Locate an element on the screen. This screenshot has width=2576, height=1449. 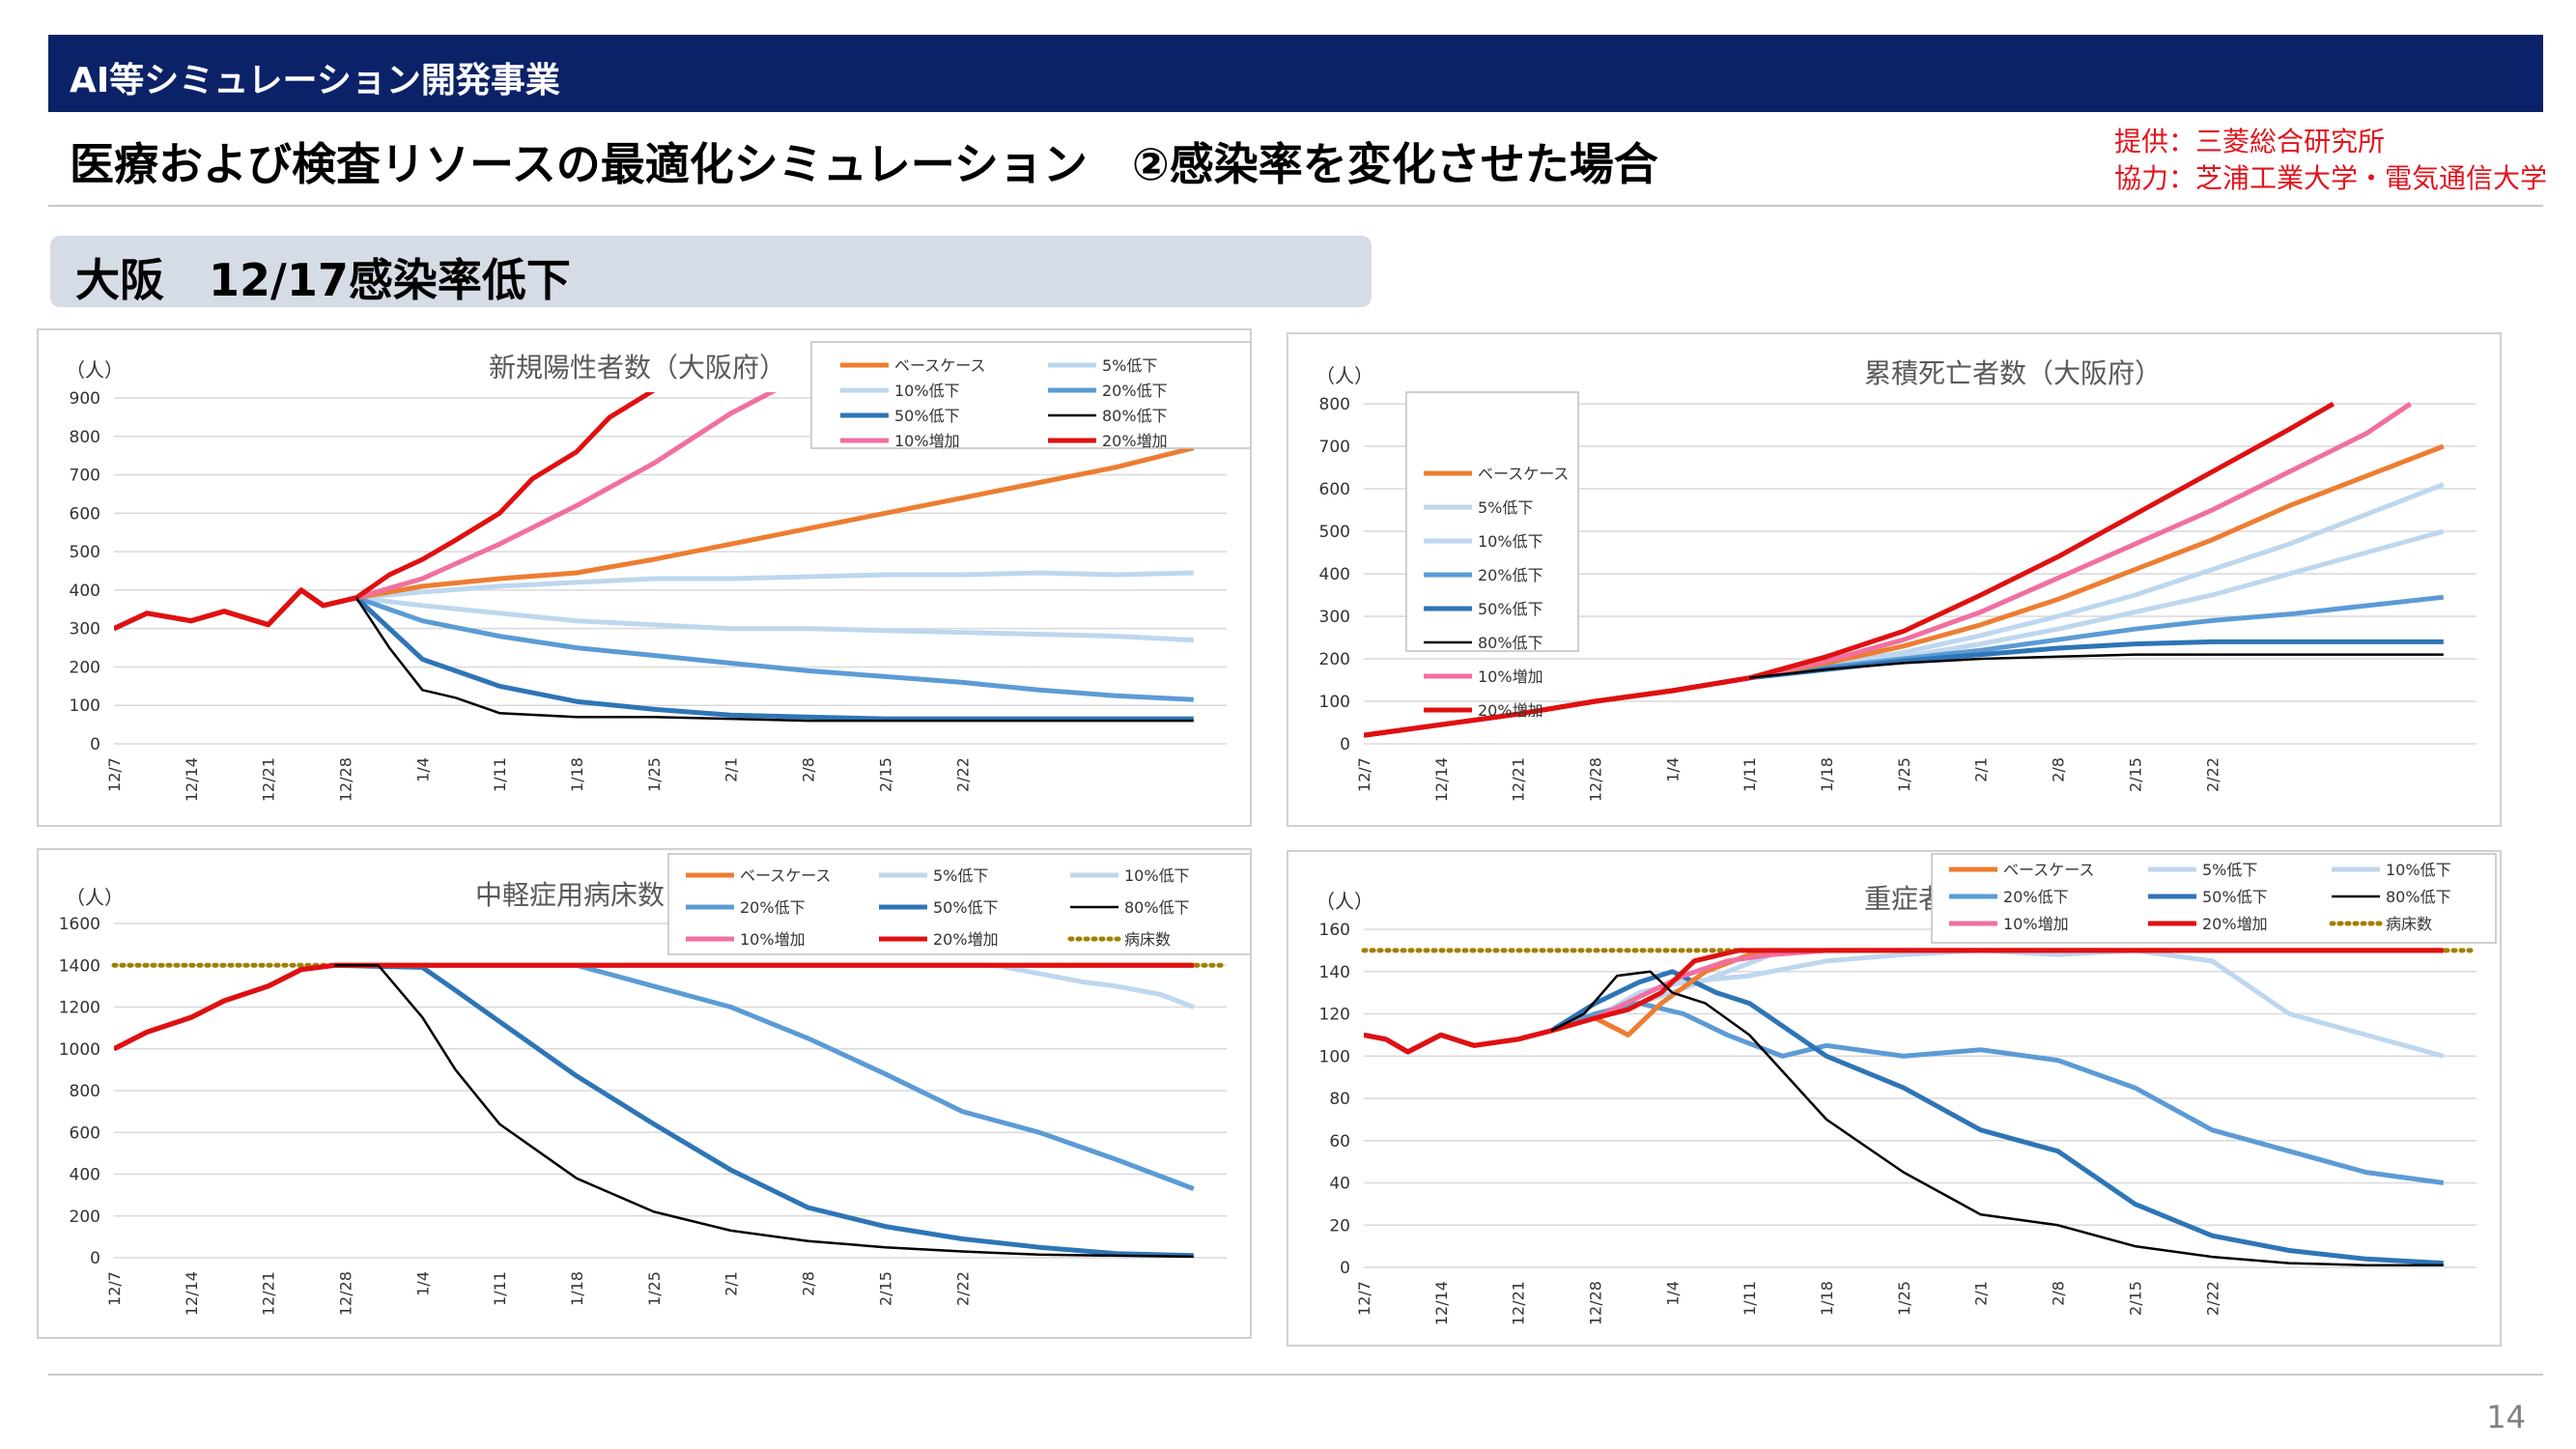
series-line-p50 is located at coordinates (1904, 1117).